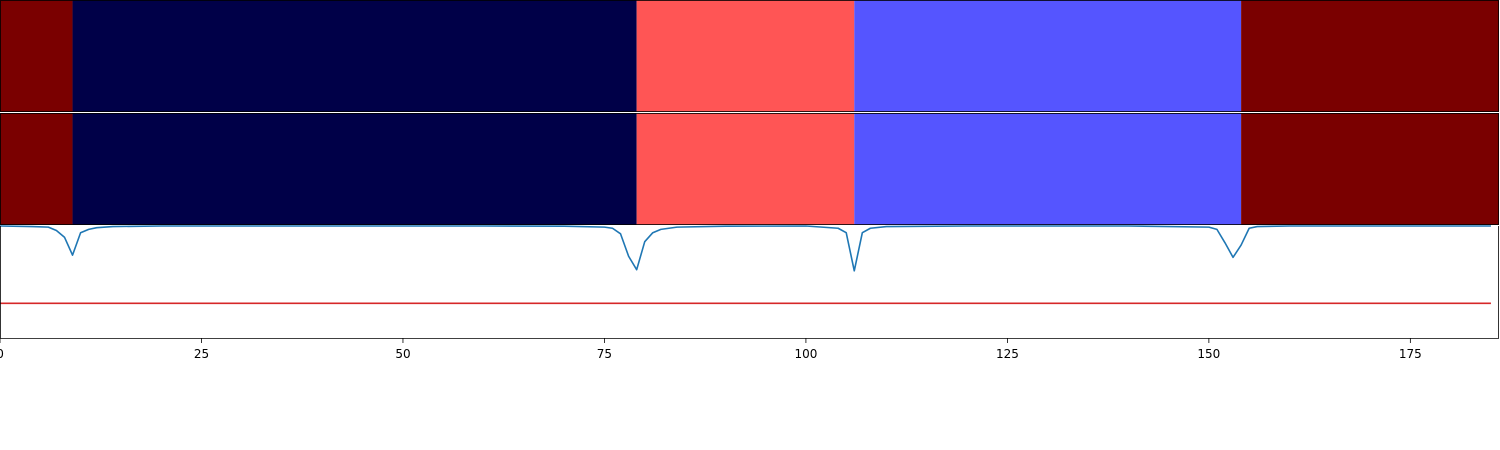 This screenshot has height=450, width=1500. I want to click on x-tick-label-1: 25, so click(201, 354).